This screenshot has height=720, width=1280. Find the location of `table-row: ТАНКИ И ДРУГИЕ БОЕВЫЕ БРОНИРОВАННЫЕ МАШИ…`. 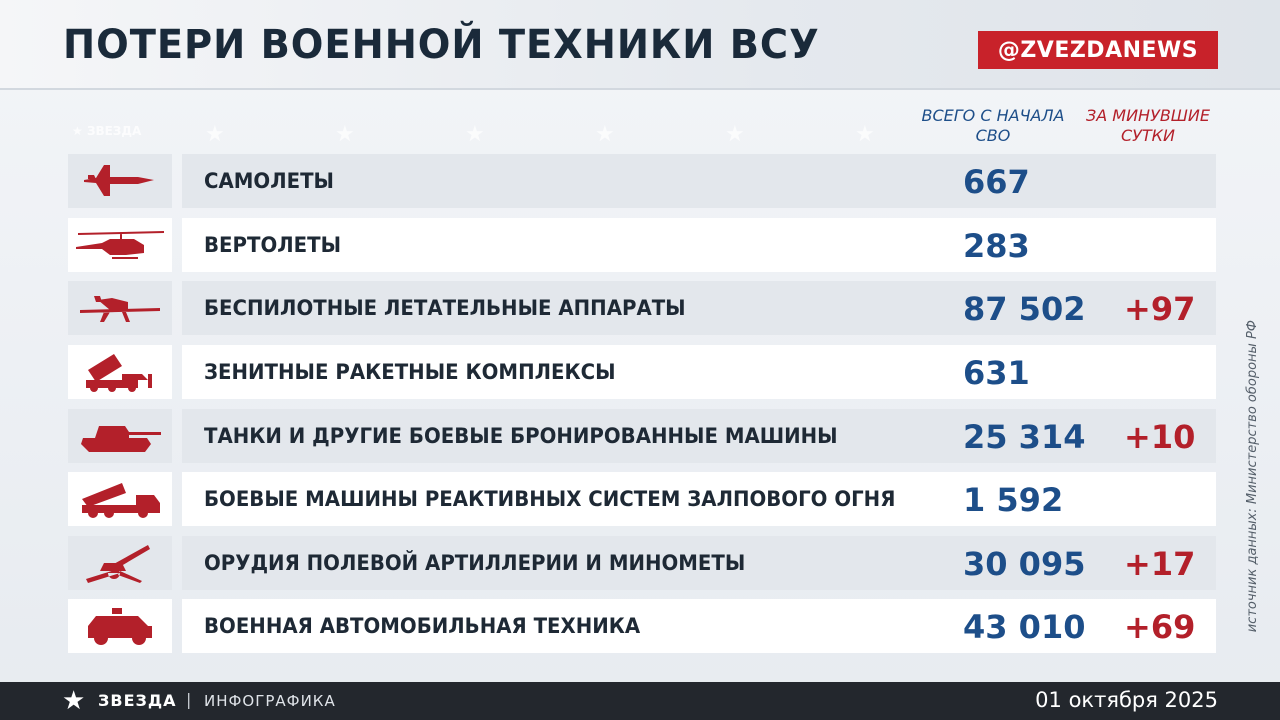

table-row: ТАНКИ И ДРУГИЕ БОЕВЫЕ БРОНИРОВАННЫЕ МАШИ… is located at coordinates (643, 436).